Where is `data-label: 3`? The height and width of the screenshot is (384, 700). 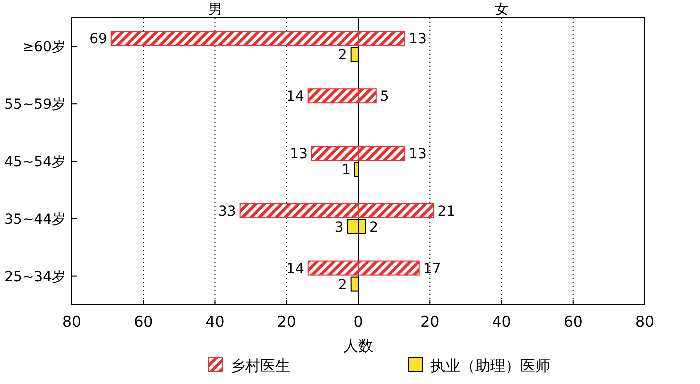
data-label: 3 is located at coordinates (339, 228).